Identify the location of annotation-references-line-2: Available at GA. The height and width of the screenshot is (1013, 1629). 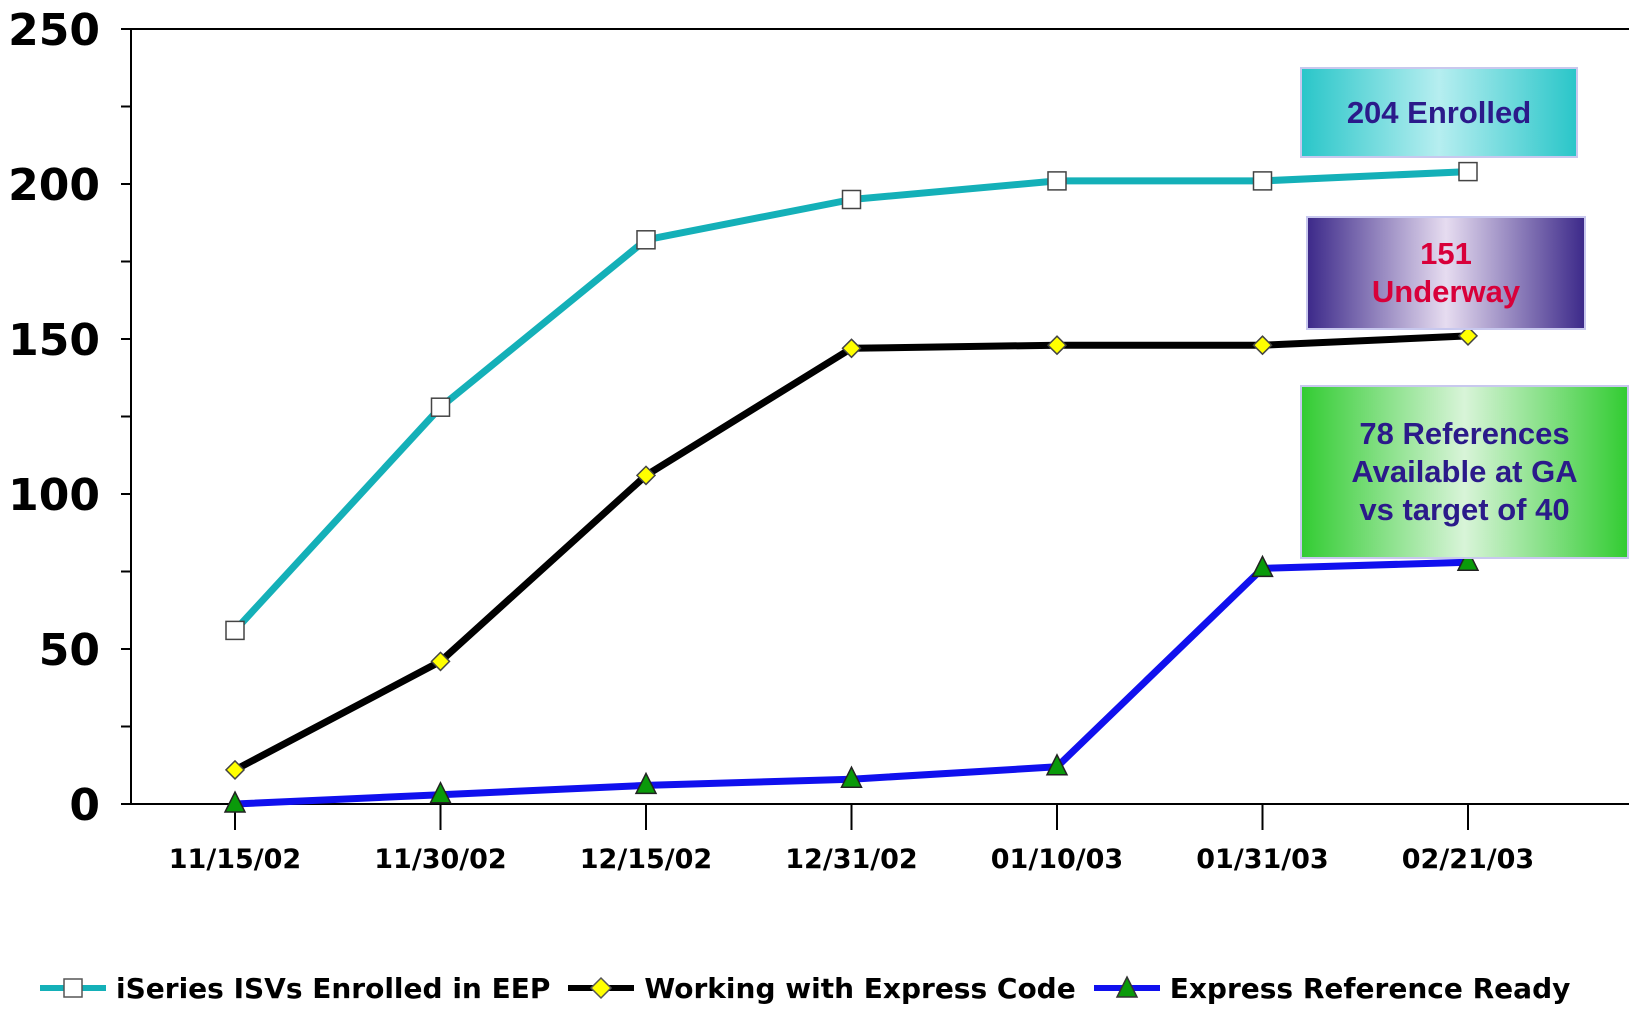
(1464, 471).